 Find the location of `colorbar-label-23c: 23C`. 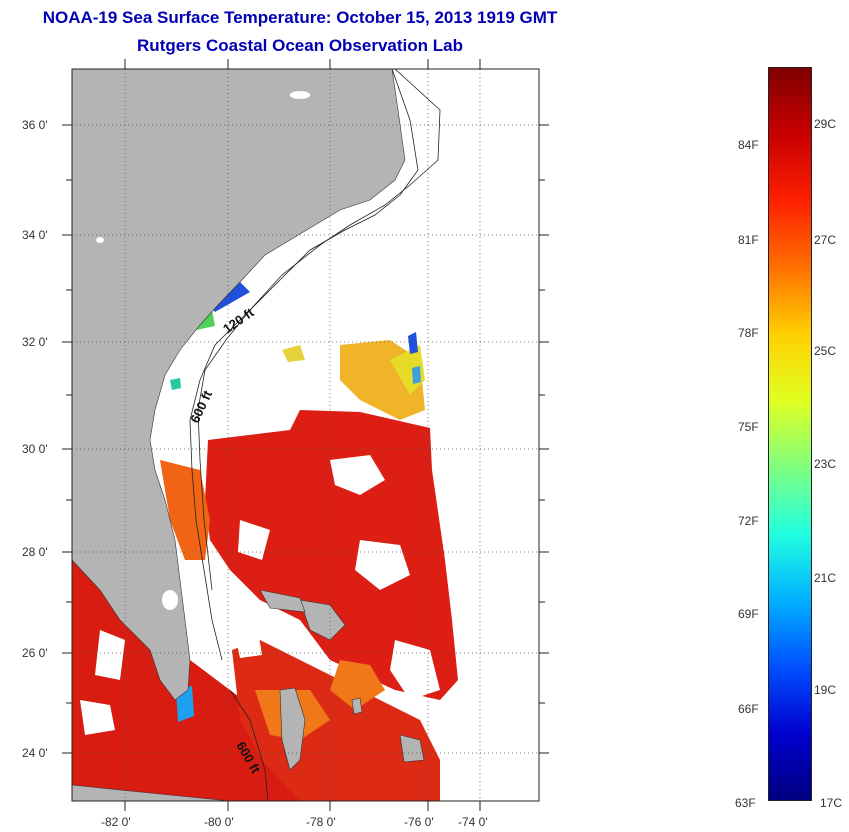

colorbar-label-23c: 23C is located at coordinates (825, 464).